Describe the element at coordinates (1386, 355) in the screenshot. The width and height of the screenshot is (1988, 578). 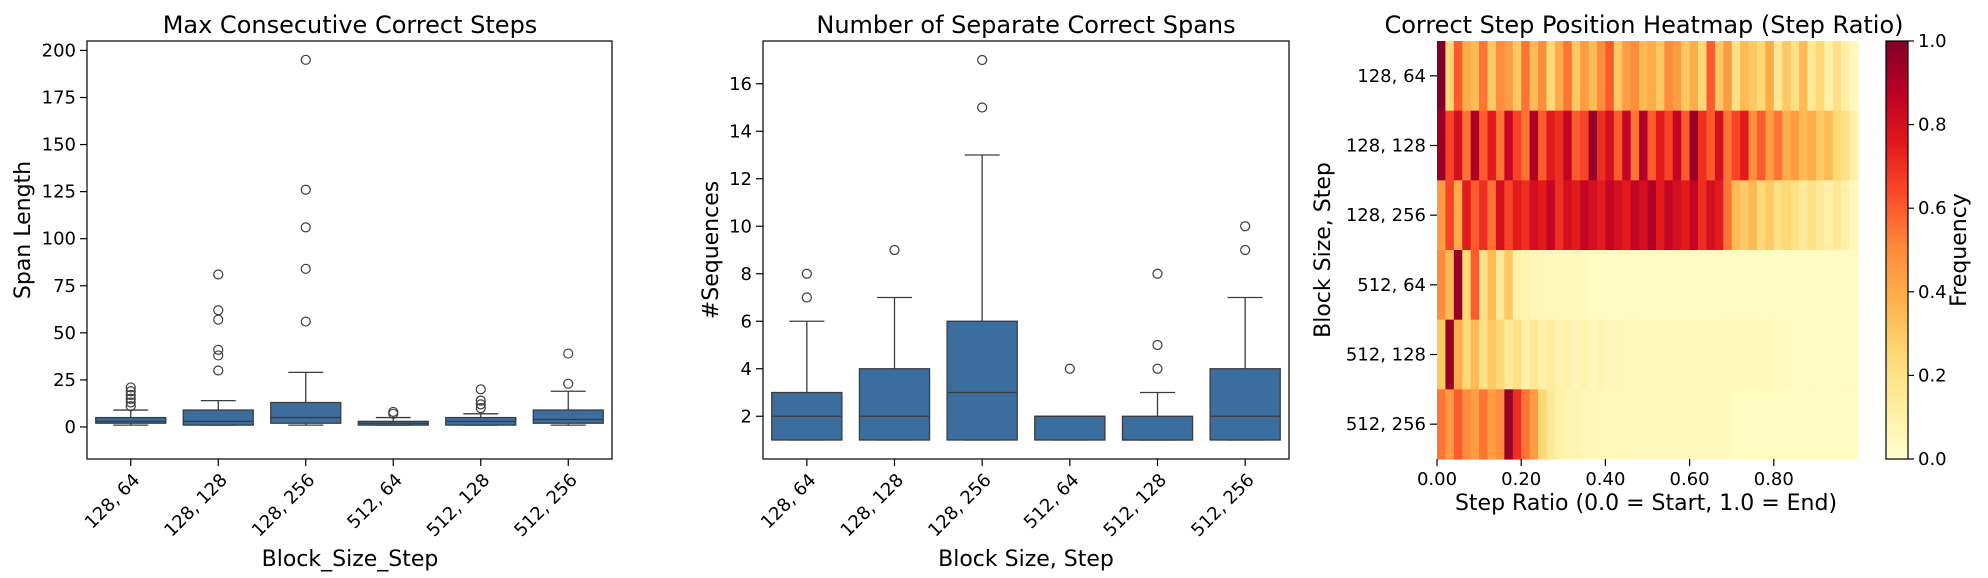
I see `y-tick-label: 512, 128` at that location.